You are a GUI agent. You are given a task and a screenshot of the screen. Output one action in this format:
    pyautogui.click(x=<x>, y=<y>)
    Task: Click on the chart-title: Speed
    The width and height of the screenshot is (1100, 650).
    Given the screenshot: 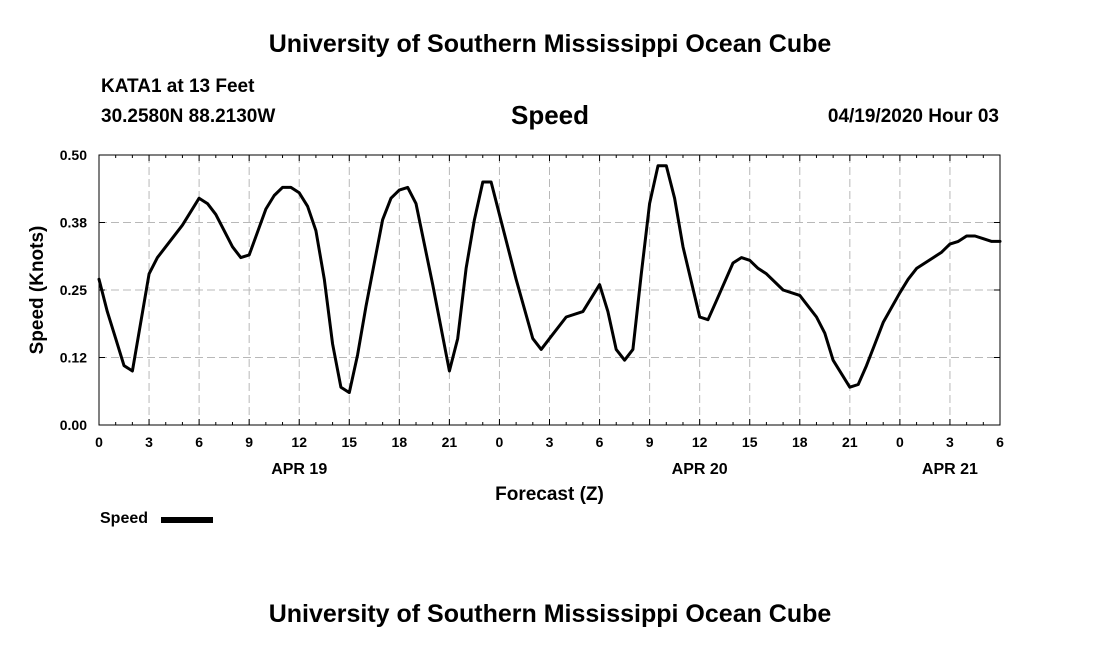 What is the action you would take?
    pyautogui.click(x=550, y=115)
    